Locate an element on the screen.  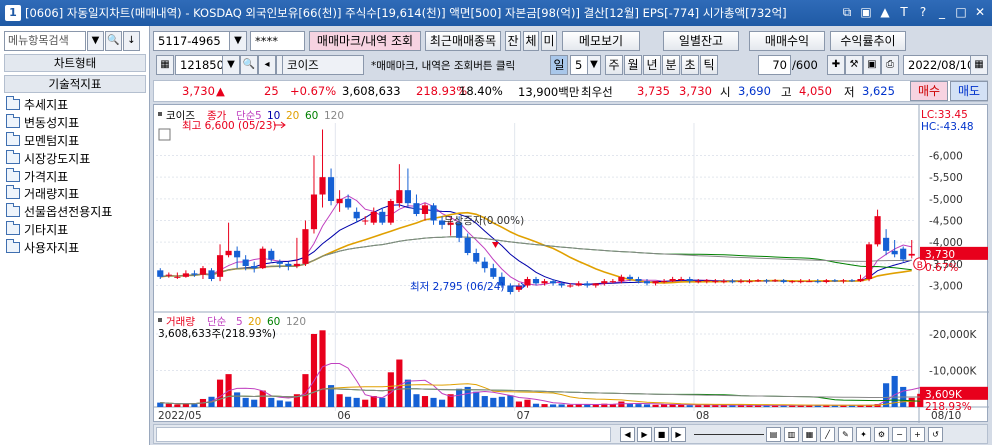
executed-button: 체 is located at coordinates (531, 41).